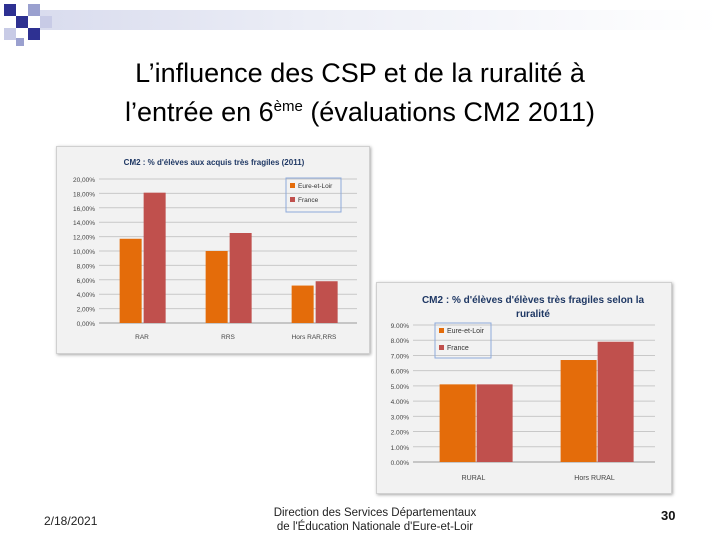  I want to click on y-tick-label: 6.00%, so click(400, 372).